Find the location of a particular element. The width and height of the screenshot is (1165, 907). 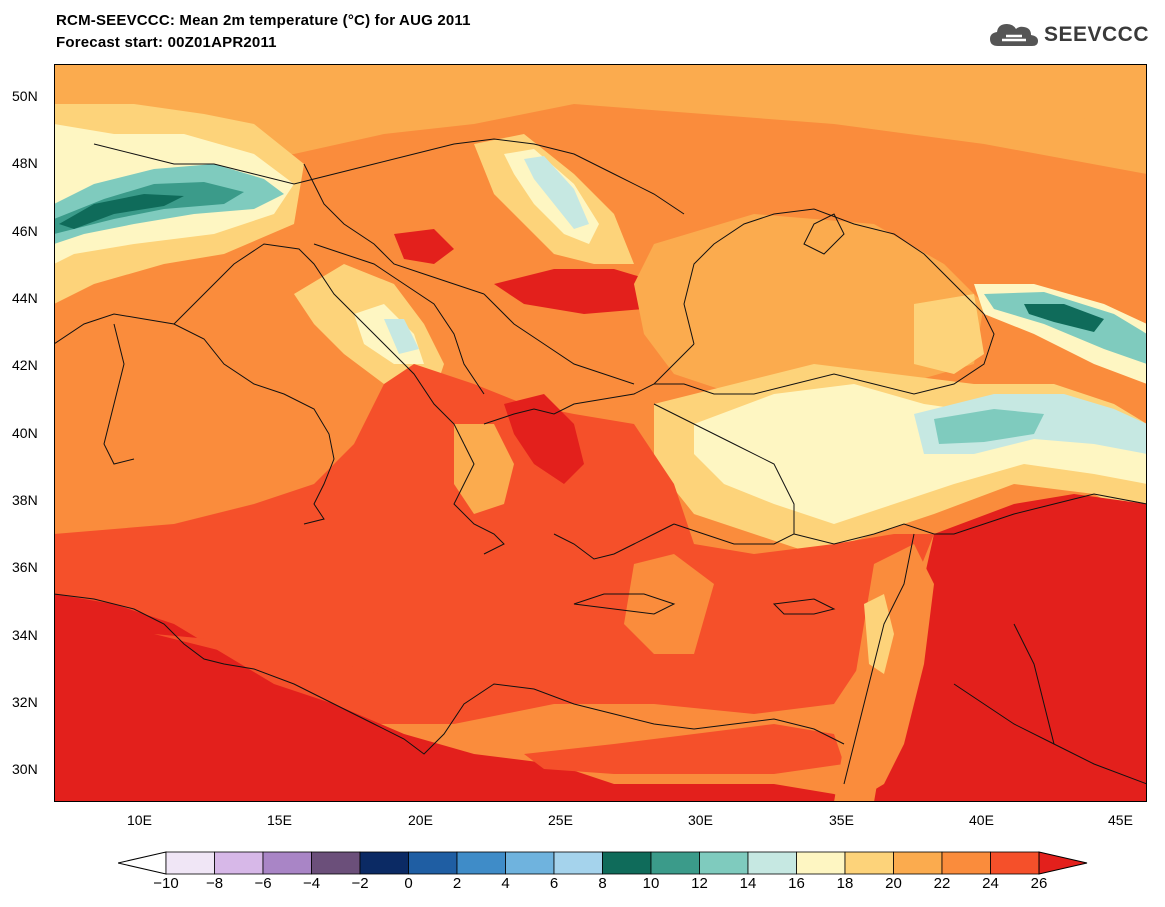

lat-label-38n: 38N is located at coordinates (25, 500).